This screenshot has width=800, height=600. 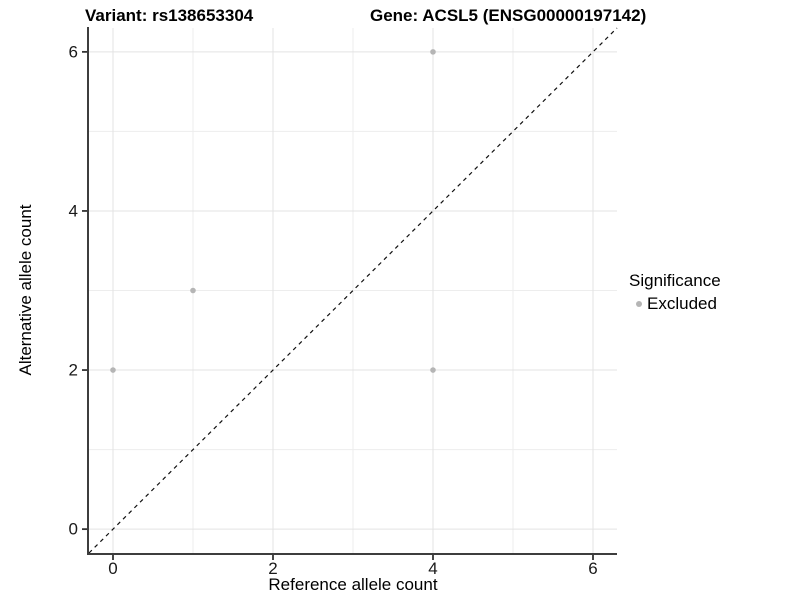 I want to click on y-axis-title: Alternative allele count, so click(x=25, y=290).